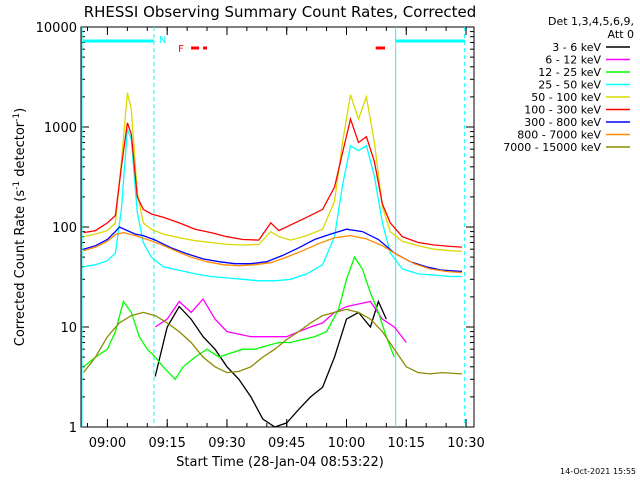 Image resolution: width=640 pixels, height=484 pixels. Describe the element at coordinates (68, 328) in the screenshot. I see `y-tick-label: 10` at that location.